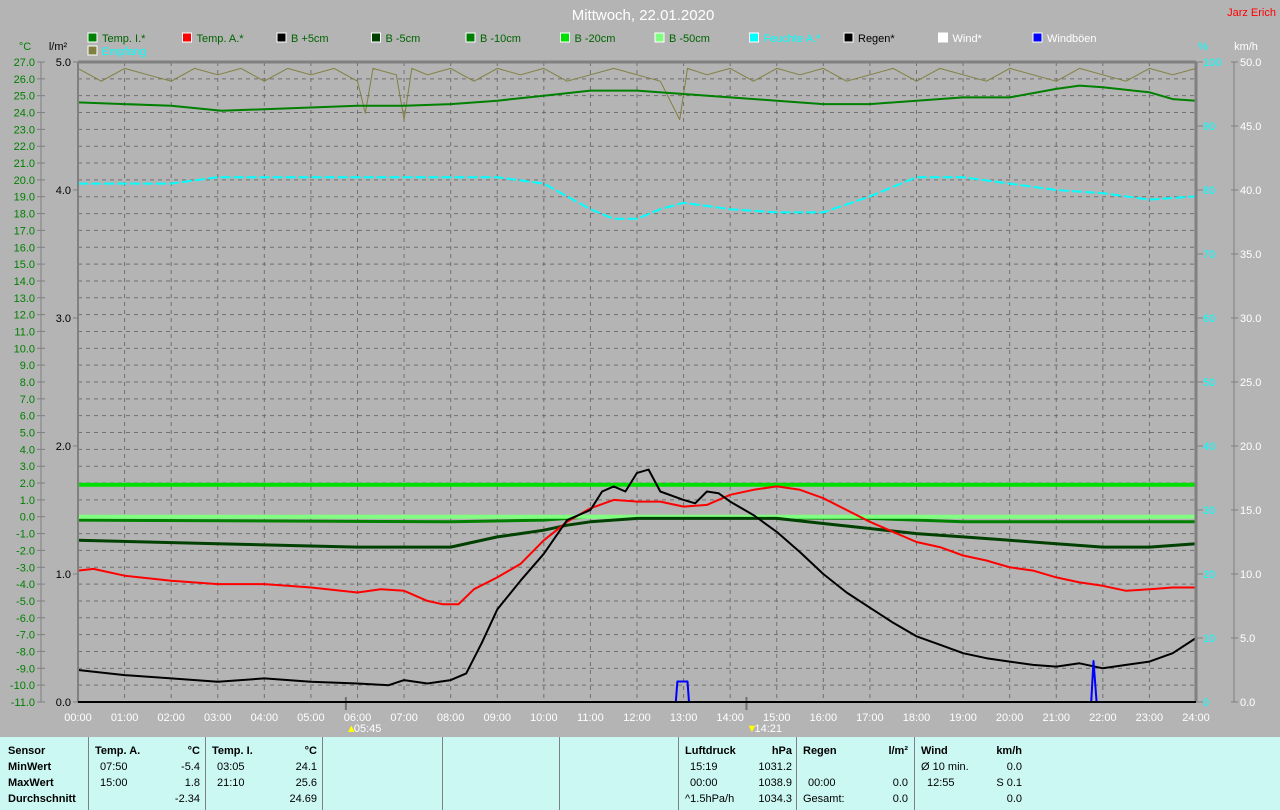  I want to click on wind-tick-label: 40.0, so click(1250, 191).